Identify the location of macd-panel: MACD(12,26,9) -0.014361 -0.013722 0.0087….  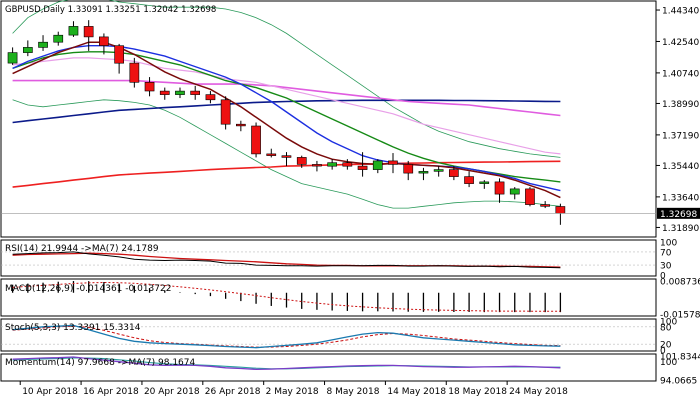
(350, 299).